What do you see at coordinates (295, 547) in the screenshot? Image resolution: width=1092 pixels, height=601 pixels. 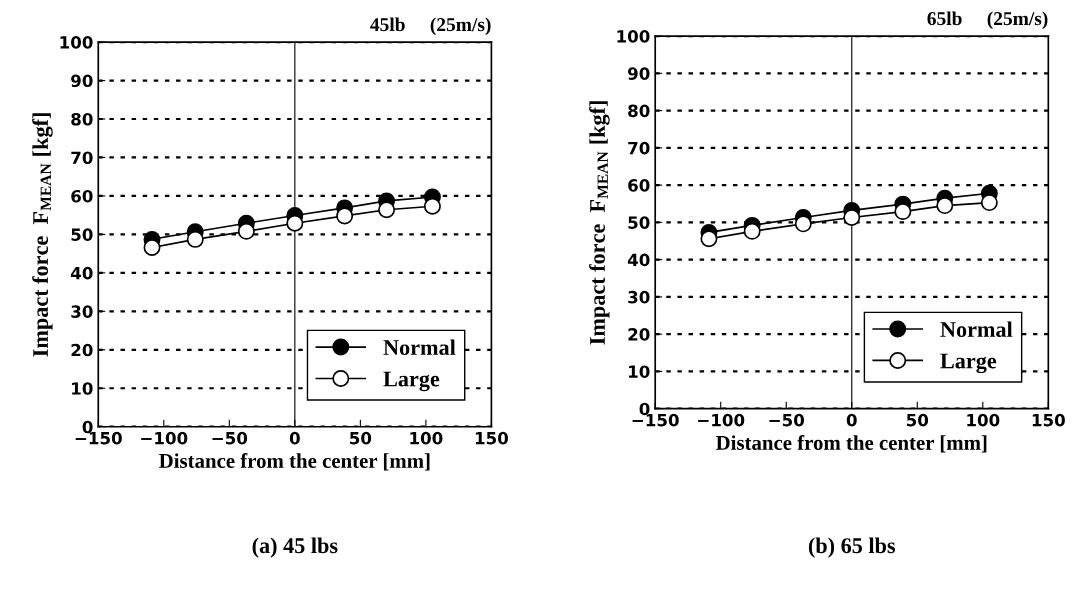 I see `text: (a) 45 lbs` at bounding box center [295, 547].